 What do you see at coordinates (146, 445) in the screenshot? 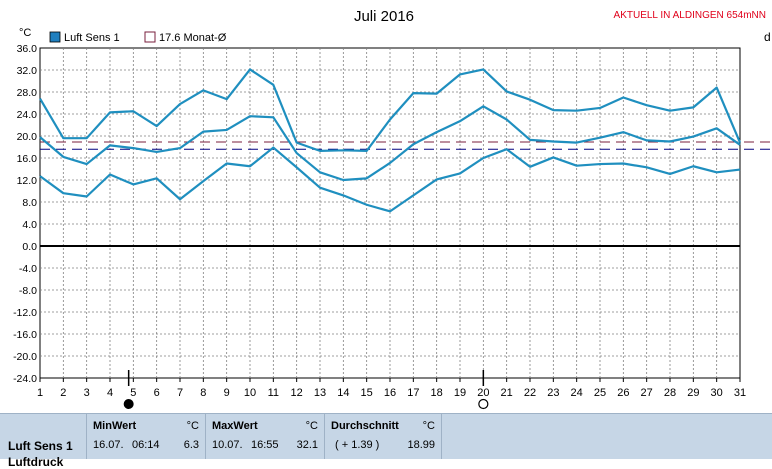
I see `min-time: 06:14` at bounding box center [146, 445].